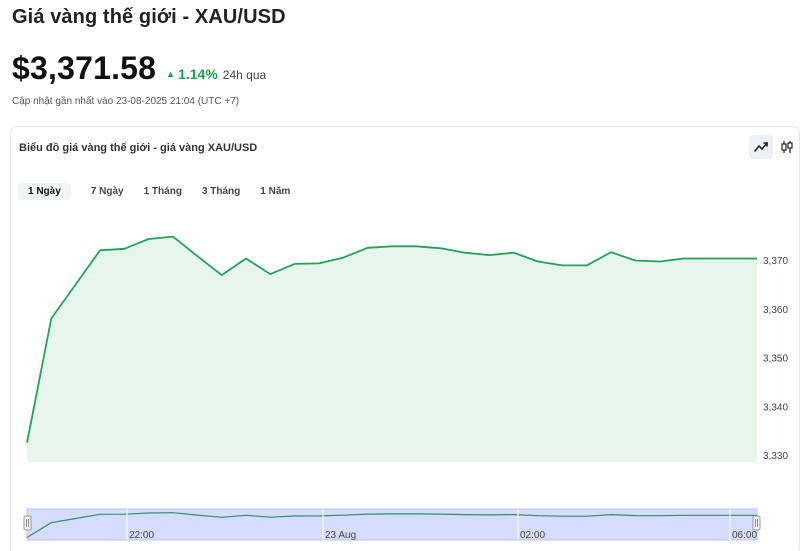 The height and width of the screenshot is (551, 800). Describe the element at coordinates (244, 75) in the screenshot. I see `change-period: 24h qua` at that location.